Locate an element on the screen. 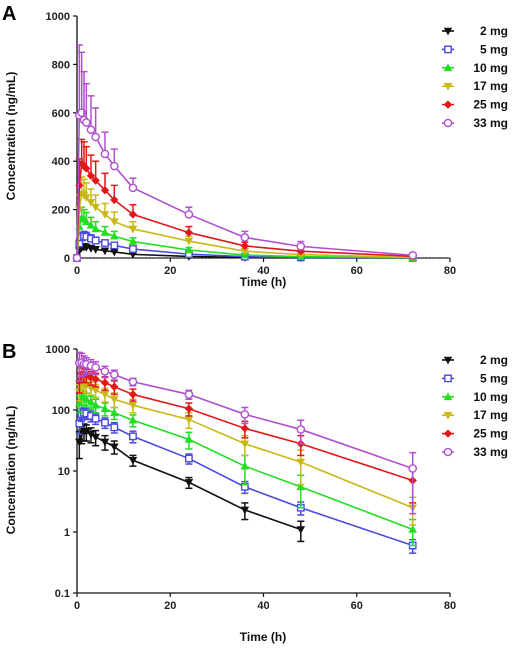 Image resolution: width=512 pixels, height=648 pixels. y-tick-label: 1 is located at coordinates (67, 533).